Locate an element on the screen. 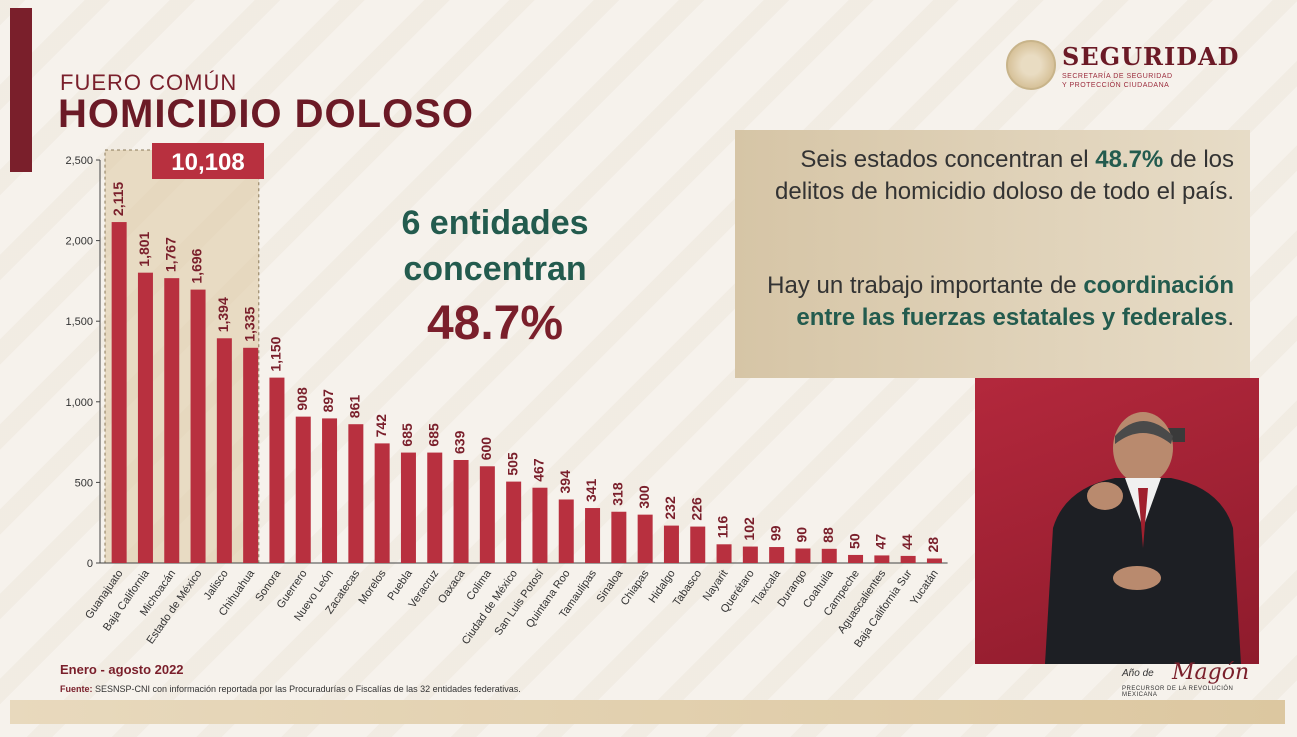 This screenshot has height=737, width=1297. bar-value-label: 90 is located at coordinates (802, 535).